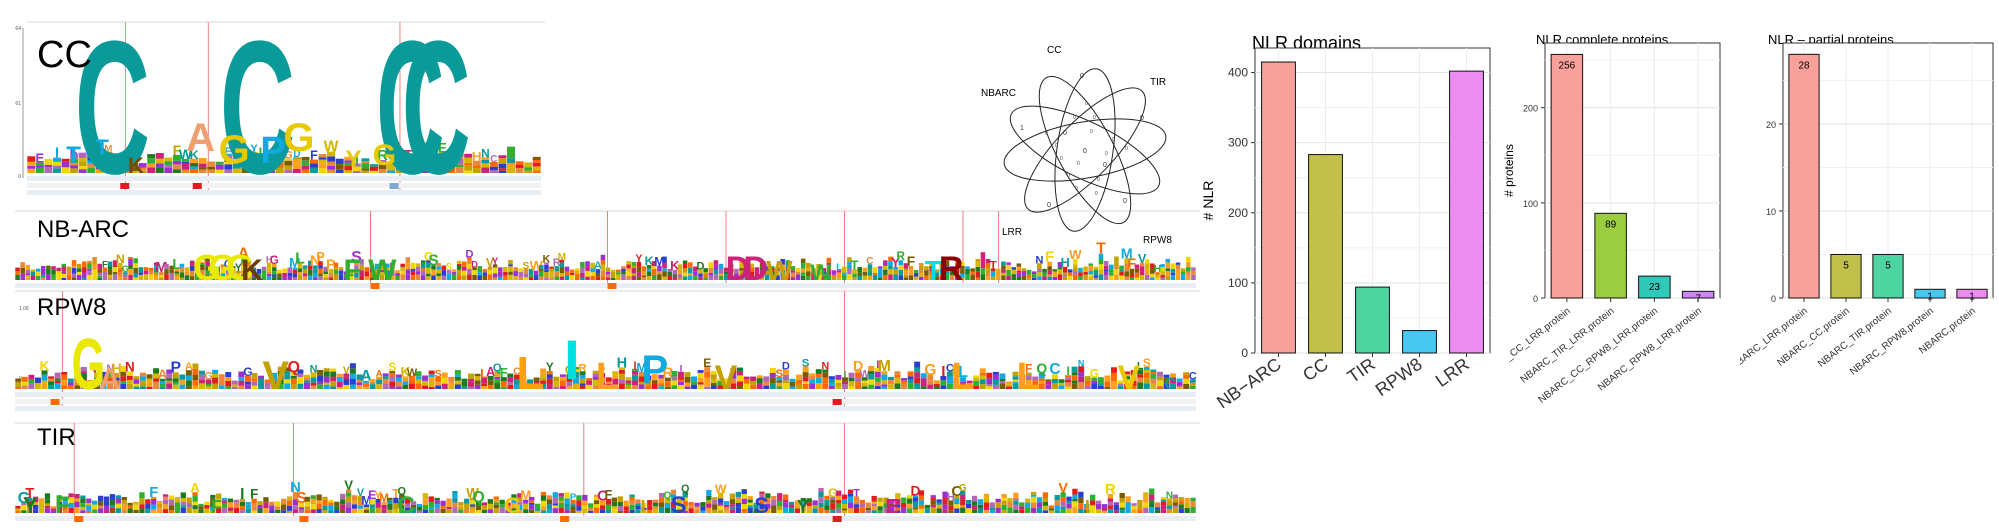  I want to click on logo-position-marker, so click(197, 186).